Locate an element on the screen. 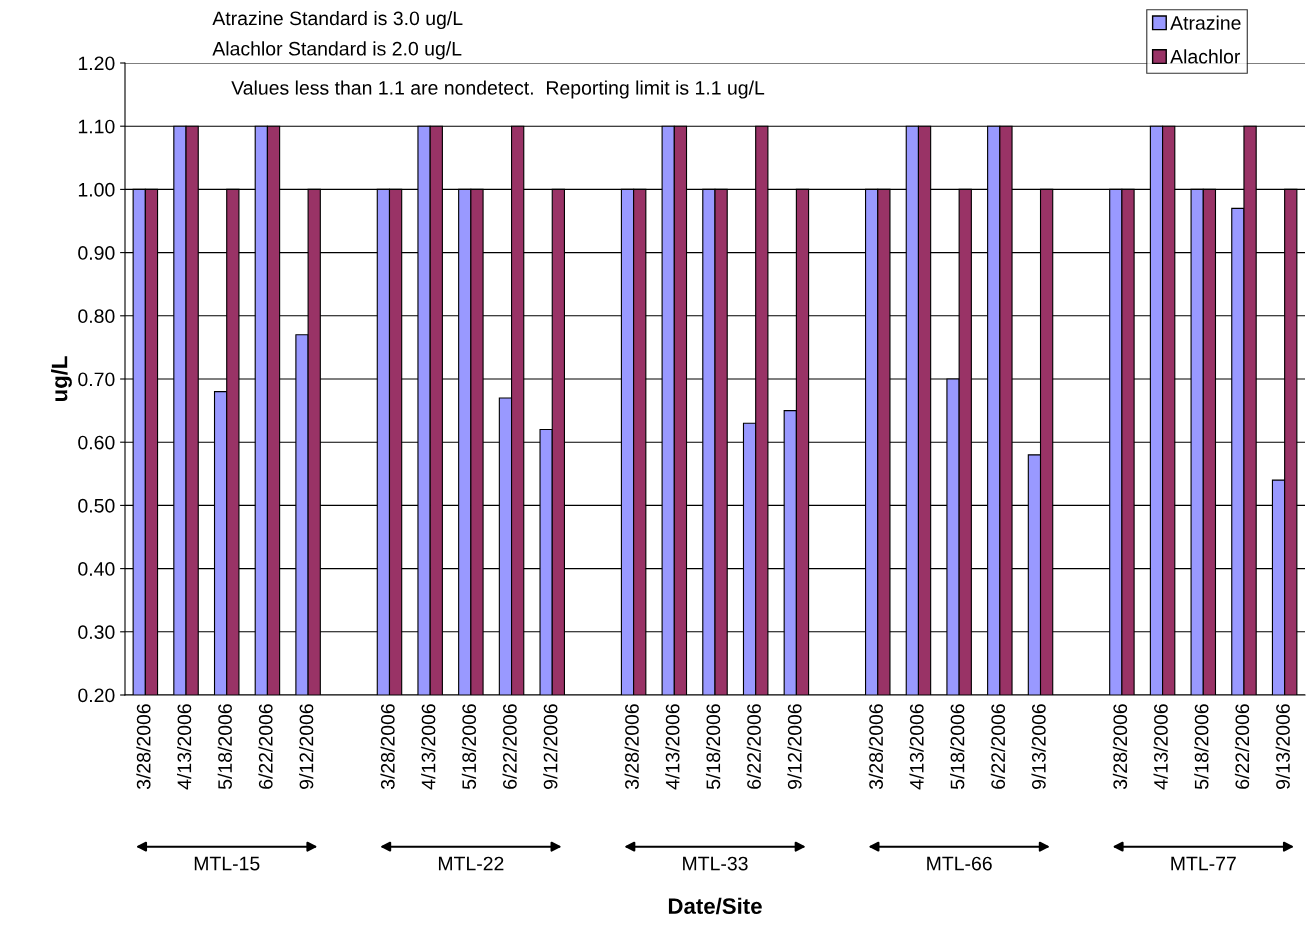 Image resolution: width=1310 pixels, height=925 pixels. legend-label: Atrazine is located at coordinates (1205, 22).